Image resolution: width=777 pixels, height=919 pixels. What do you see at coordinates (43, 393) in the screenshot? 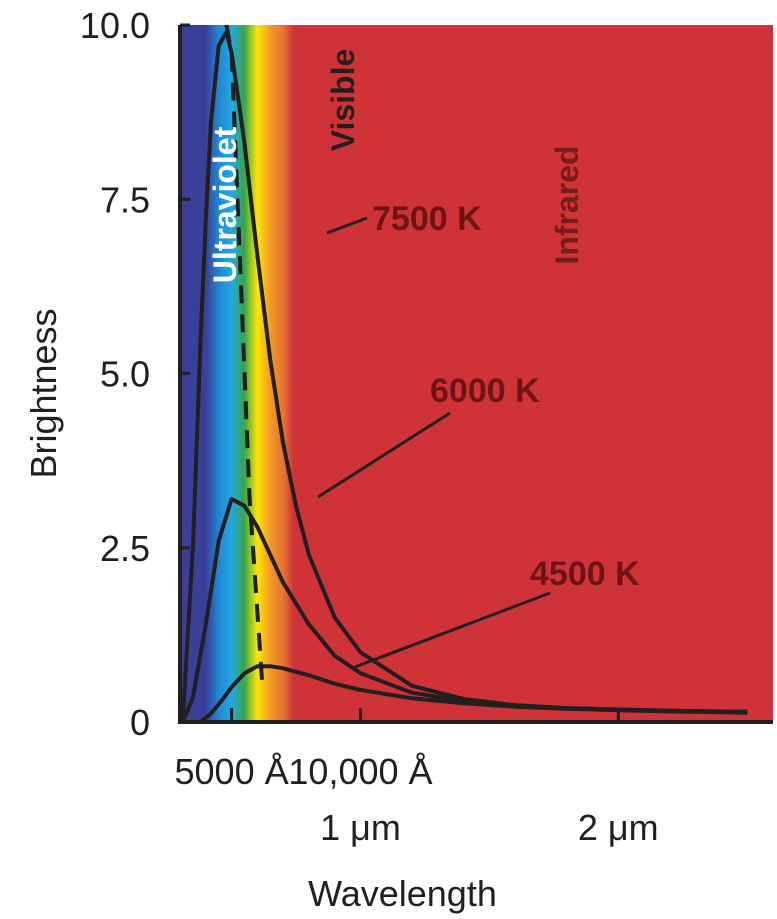
I see `y-axis-title: Brightness` at bounding box center [43, 393].